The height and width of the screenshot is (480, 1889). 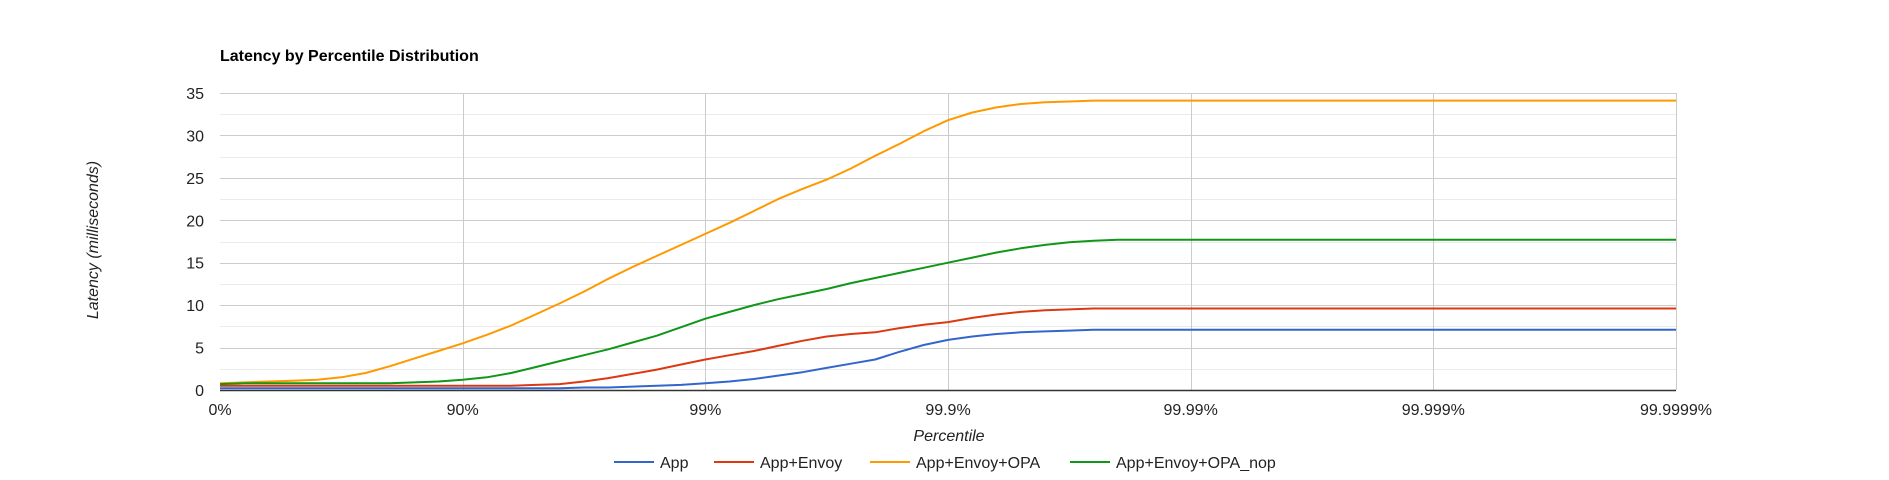 What do you see at coordinates (674, 463) in the screenshot?
I see `legend-label: App` at bounding box center [674, 463].